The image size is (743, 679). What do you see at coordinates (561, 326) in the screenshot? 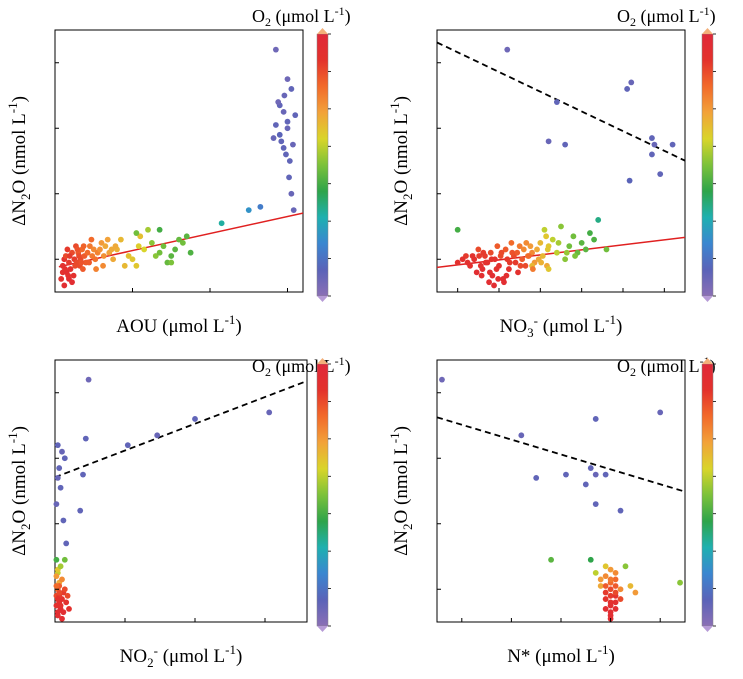
I see `x-axis-label: NO3- (μmol L-1)` at bounding box center [561, 326].